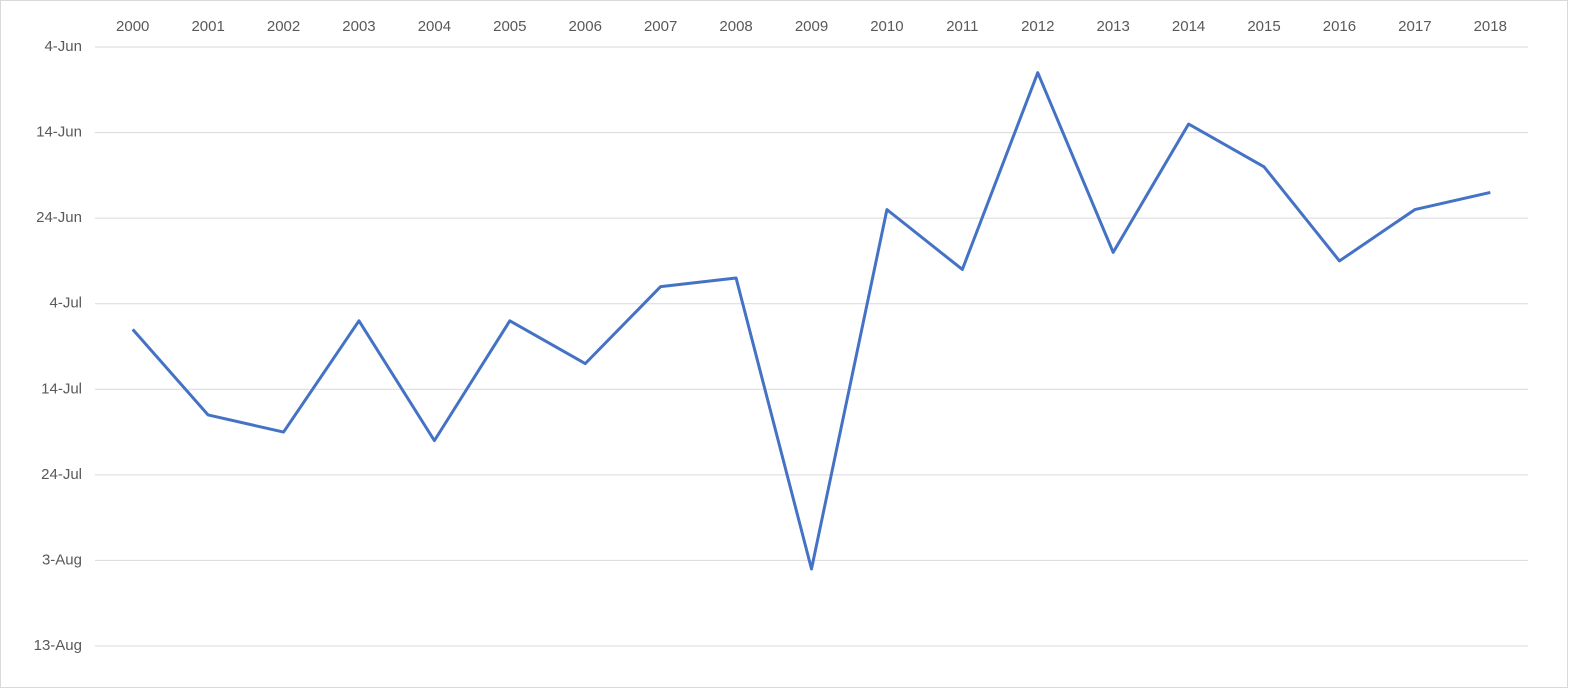 This screenshot has height=690, width=1573. What do you see at coordinates (1414, 26) in the screenshot?
I see `x-tick-label: 2017` at bounding box center [1414, 26].